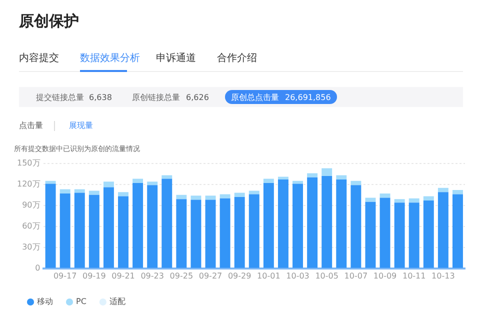  What do you see at coordinates (308, 98) in the screenshot?
I see `text: 26,691,856` at bounding box center [308, 98].